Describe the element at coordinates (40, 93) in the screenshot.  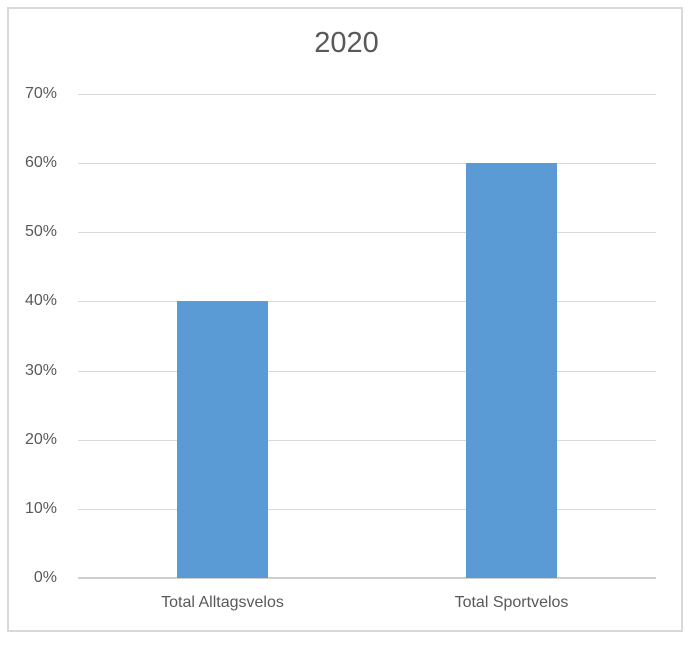
I see `y-tick-label: 70%` at that location.